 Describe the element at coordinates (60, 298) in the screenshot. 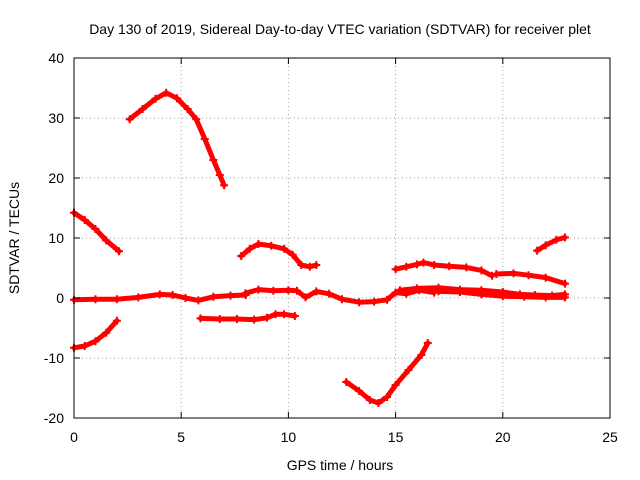

I see `y-tick-label: 0` at that location.